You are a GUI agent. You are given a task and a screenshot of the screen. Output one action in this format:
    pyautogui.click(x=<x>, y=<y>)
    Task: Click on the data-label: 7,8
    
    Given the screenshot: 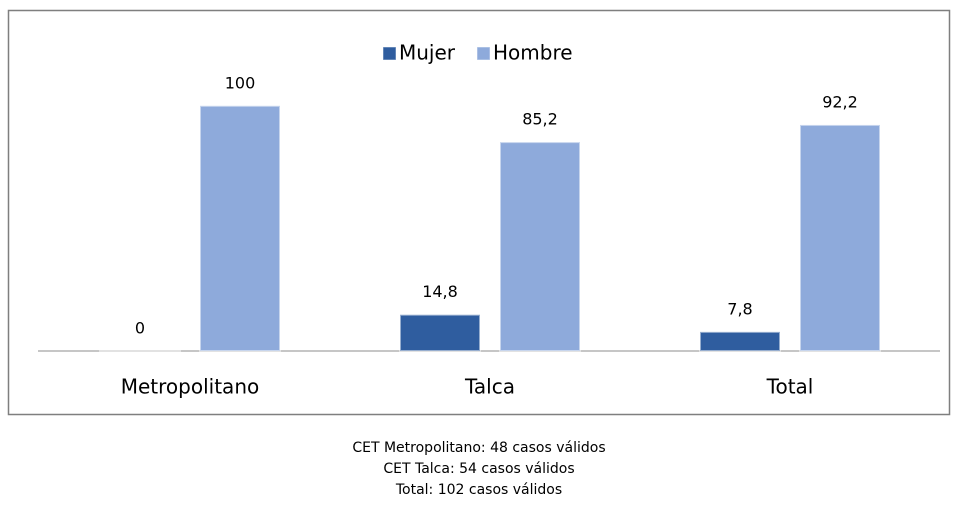 What is the action you would take?
    pyautogui.click(x=739, y=308)
    